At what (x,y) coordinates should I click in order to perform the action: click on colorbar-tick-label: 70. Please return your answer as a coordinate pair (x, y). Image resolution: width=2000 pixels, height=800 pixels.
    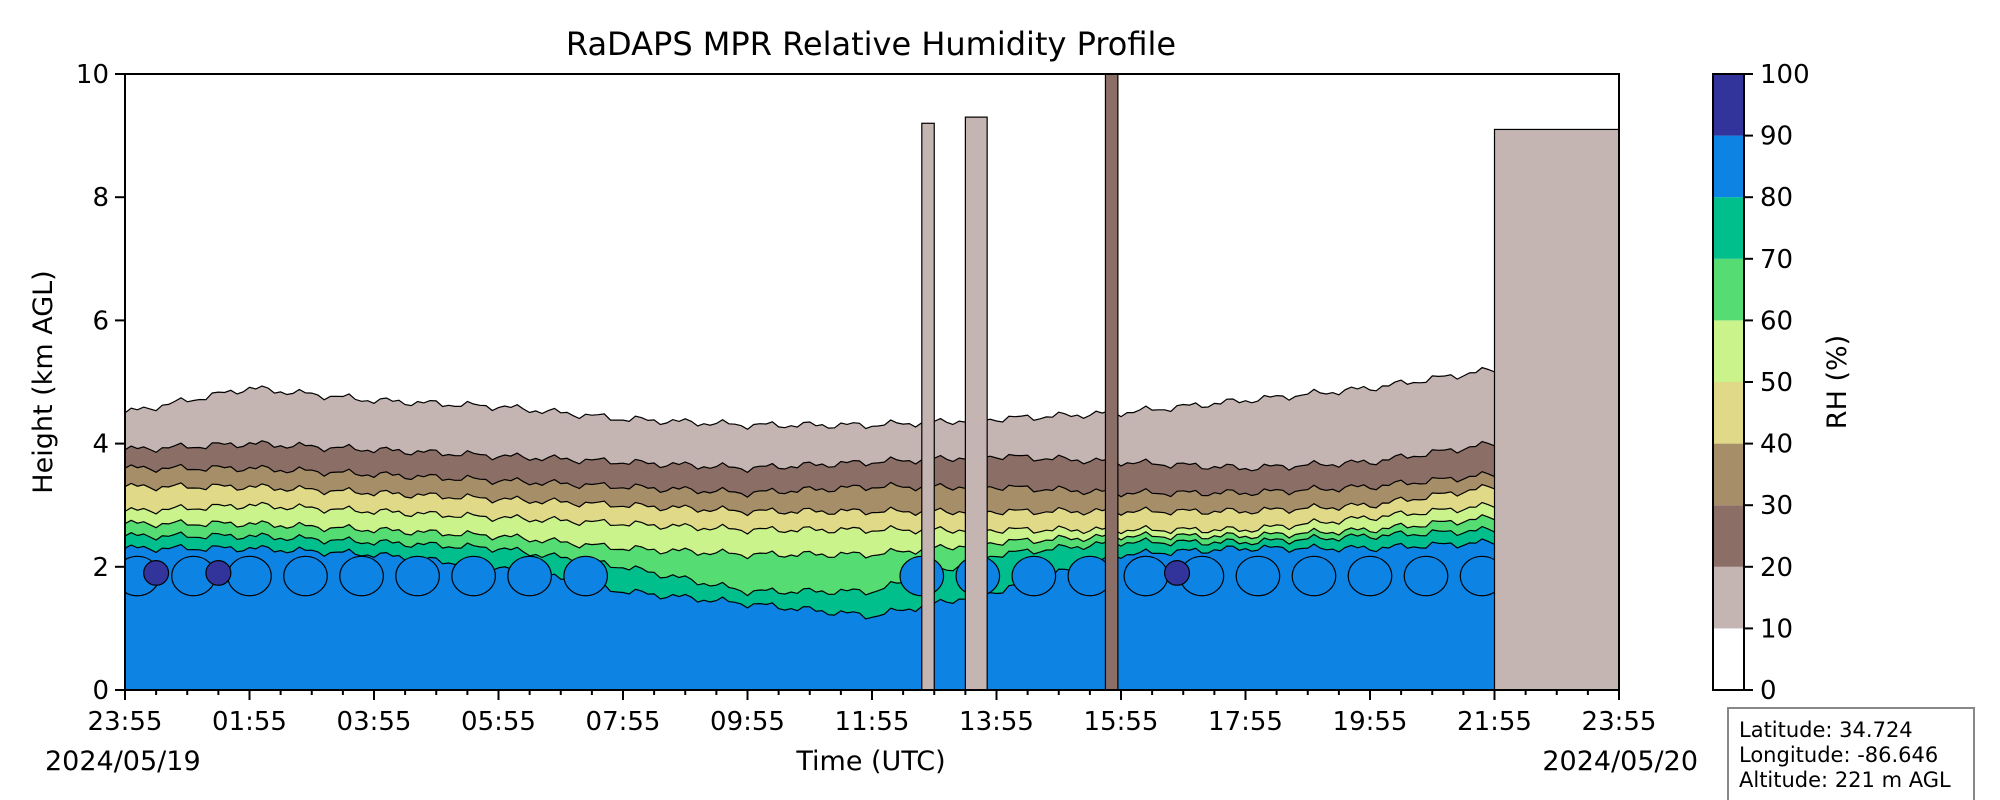
    Looking at the image, I should click on (1776, 260).